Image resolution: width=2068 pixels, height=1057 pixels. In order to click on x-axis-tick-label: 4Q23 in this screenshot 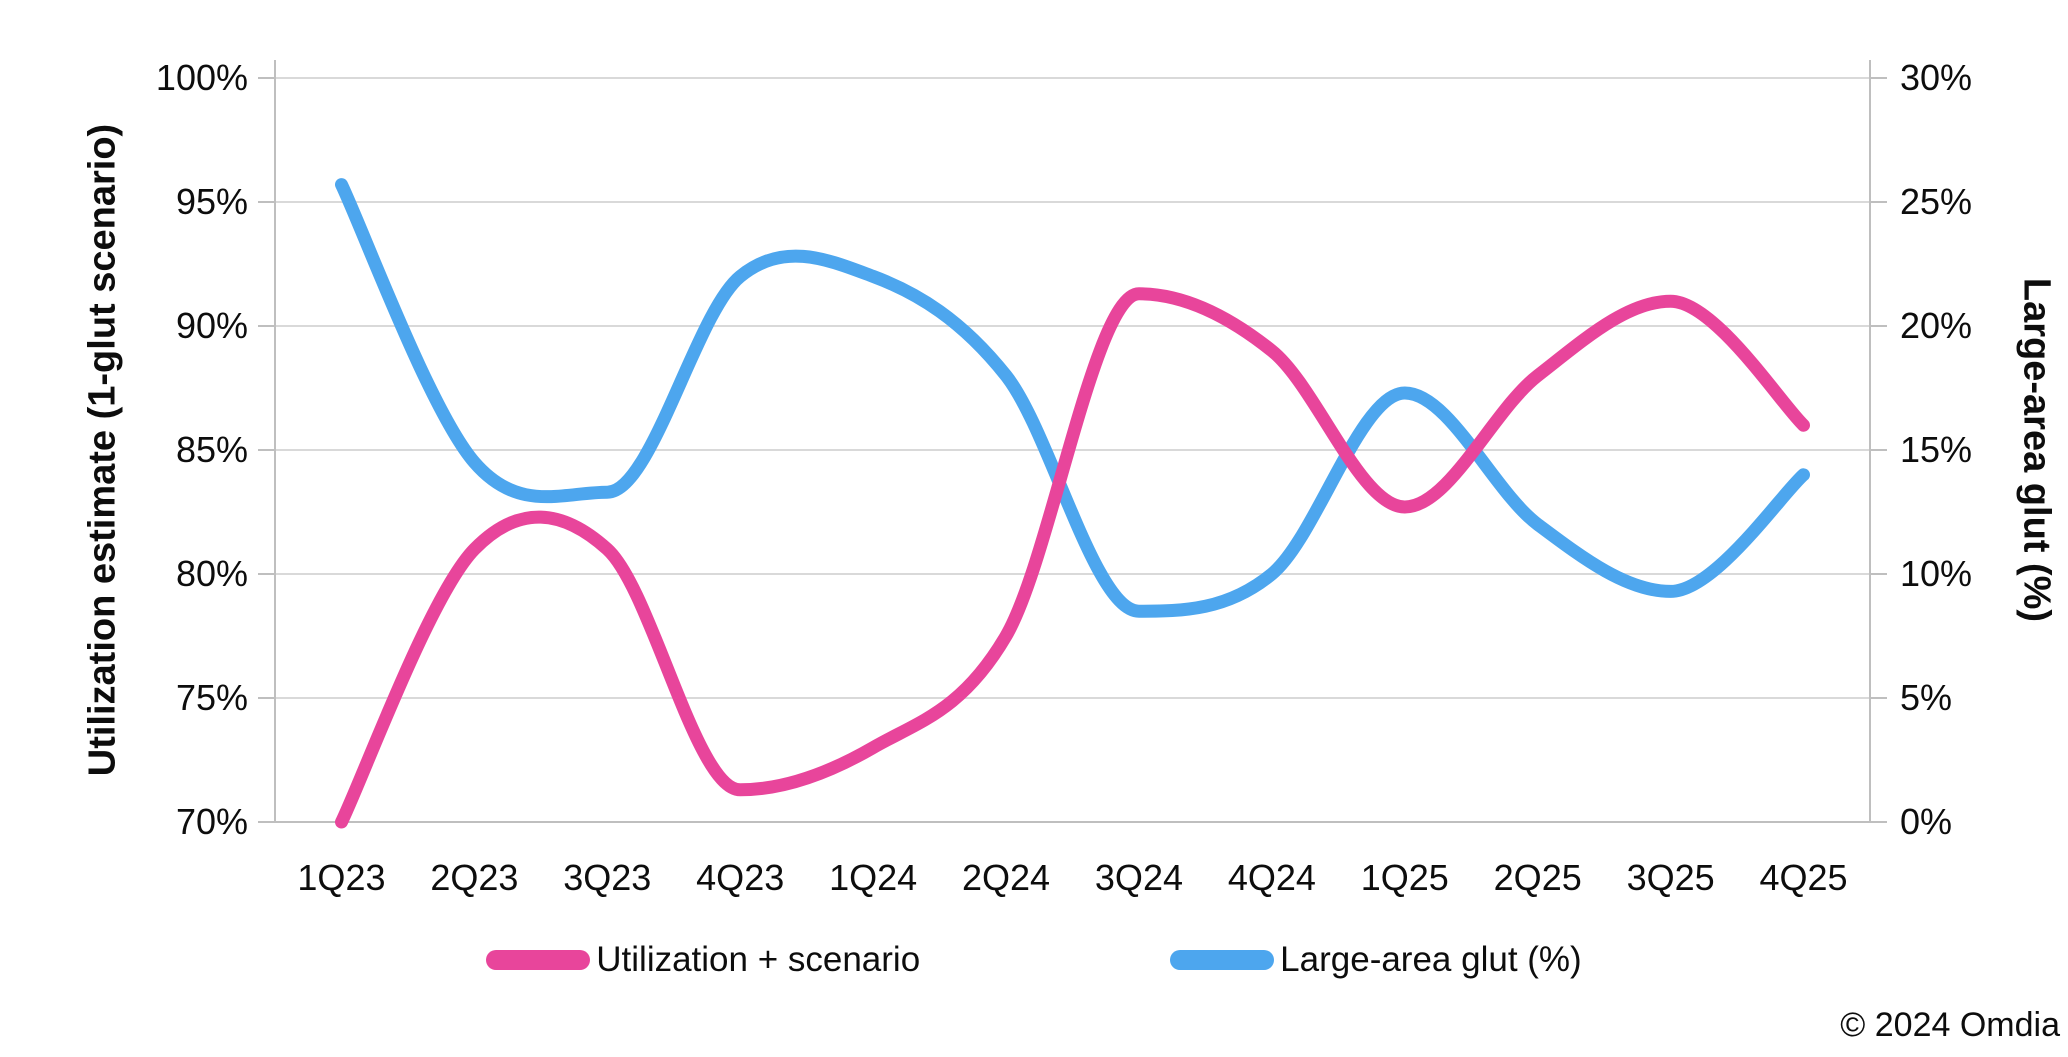, I will do `click(740, 877)`.